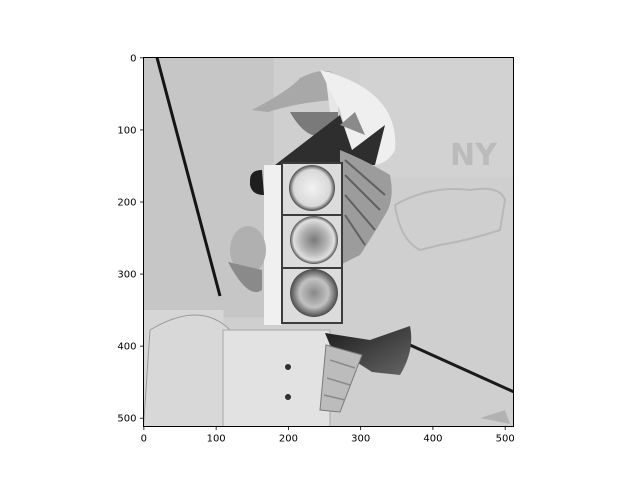 The image size is (640, 480). What do you see at coordinates (130, 239) in the screenshot?
I see `y-axis-ticks: 0 100 200 300 400 500` at bounding box center [130, 239].